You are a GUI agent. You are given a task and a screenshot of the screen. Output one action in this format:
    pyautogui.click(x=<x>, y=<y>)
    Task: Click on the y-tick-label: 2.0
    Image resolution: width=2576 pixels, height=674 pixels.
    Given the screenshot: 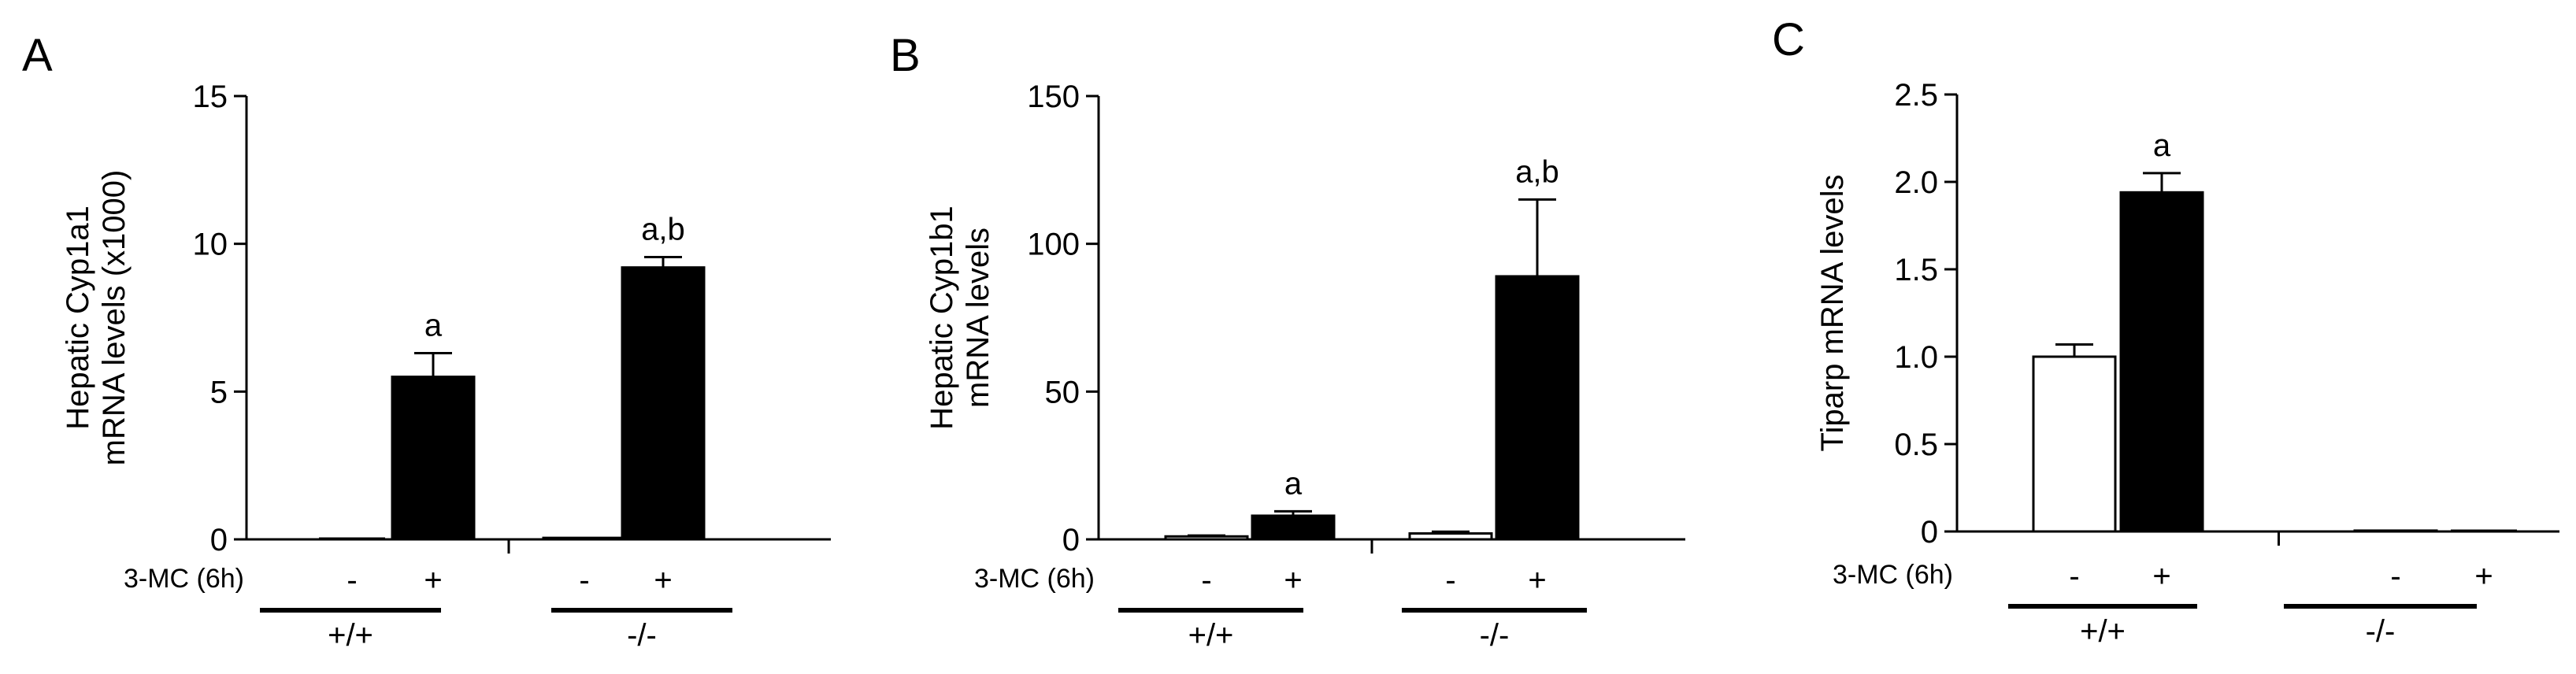 What is the action you would take?
    pyautogui.click(x=1916, y=183)
    